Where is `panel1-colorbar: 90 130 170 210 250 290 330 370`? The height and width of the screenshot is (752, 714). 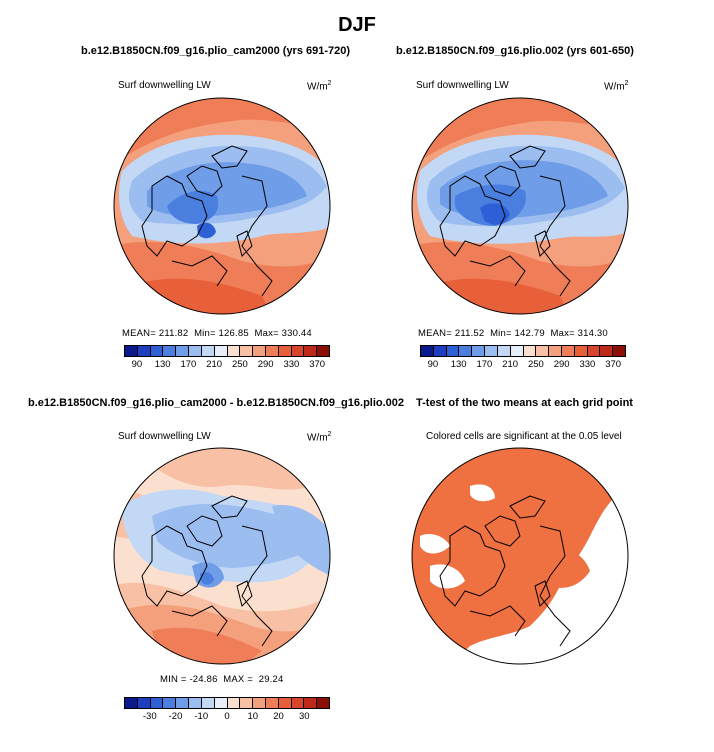
panel1-colorbar: 90 130 170 210 250 290 330 370 is located at coordinates (227, 357).